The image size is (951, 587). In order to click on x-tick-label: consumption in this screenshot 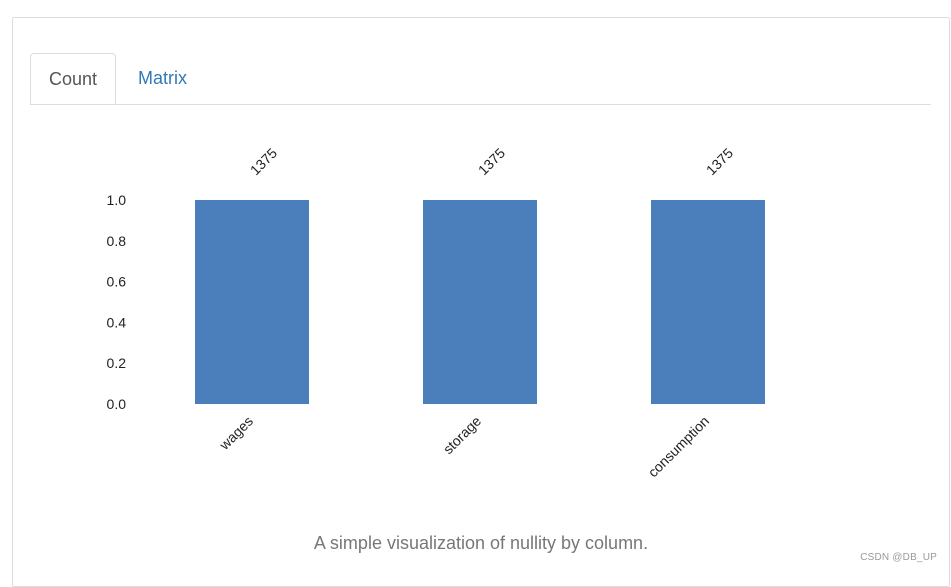, I will do `click(678, 446)`.